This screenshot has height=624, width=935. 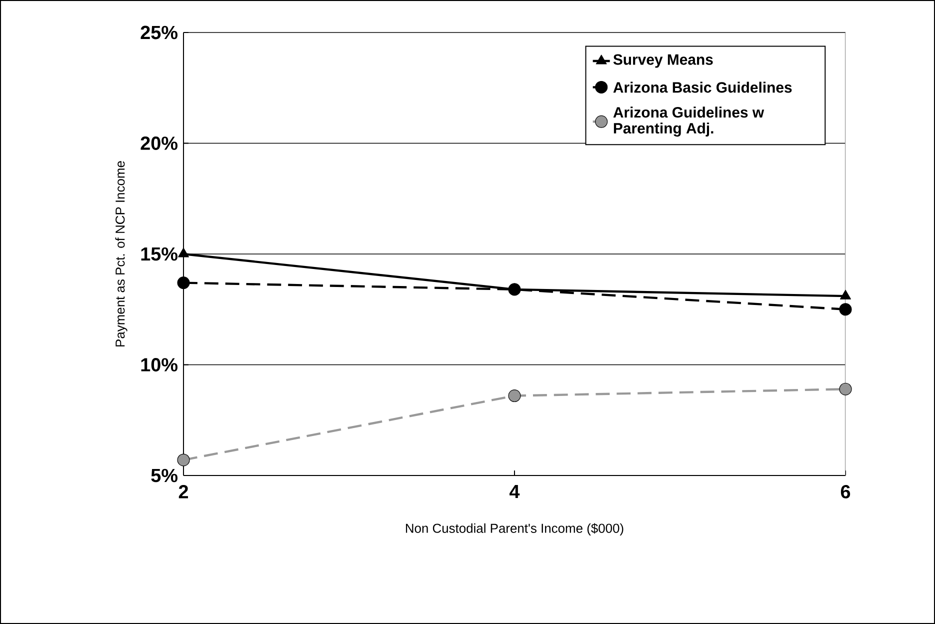 What do you see at coordinates (688, 121) in the screenshot?
I see `legend-label: Arizona Guidelines w Parenting Adj.` at bounding box center [688, 121].